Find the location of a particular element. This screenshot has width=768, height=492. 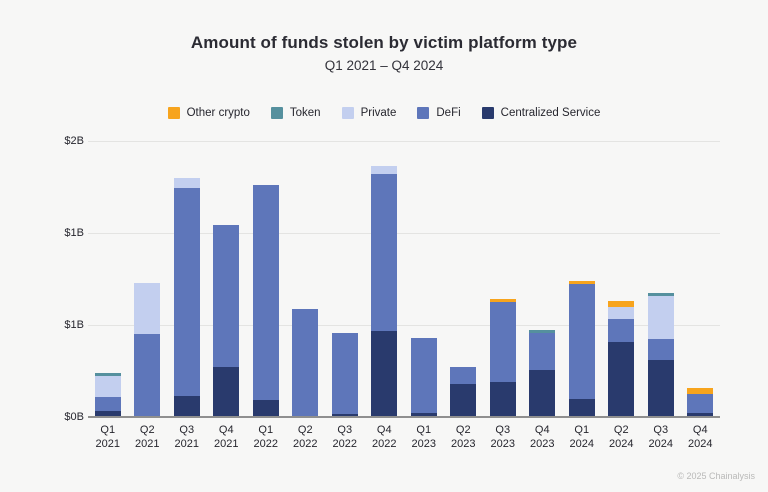

y-tick-label: $2B is located at coordinates (74, 141).